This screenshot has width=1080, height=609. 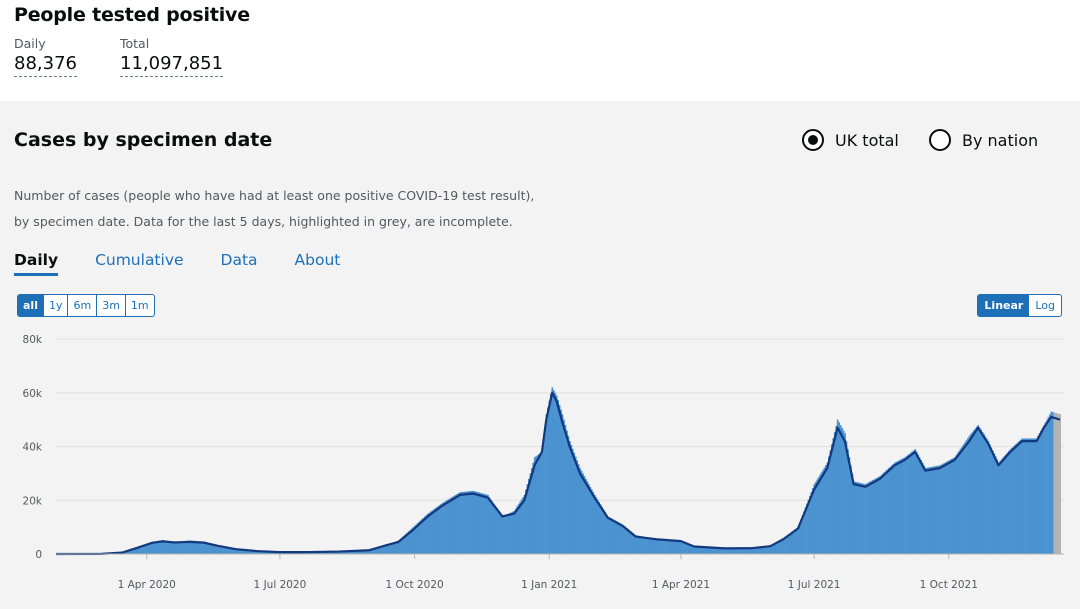 What do you see at coordinates (1045, 305) in the screenshot?
I see `scale-log-button: Log` at bounding box center [1045, 305].